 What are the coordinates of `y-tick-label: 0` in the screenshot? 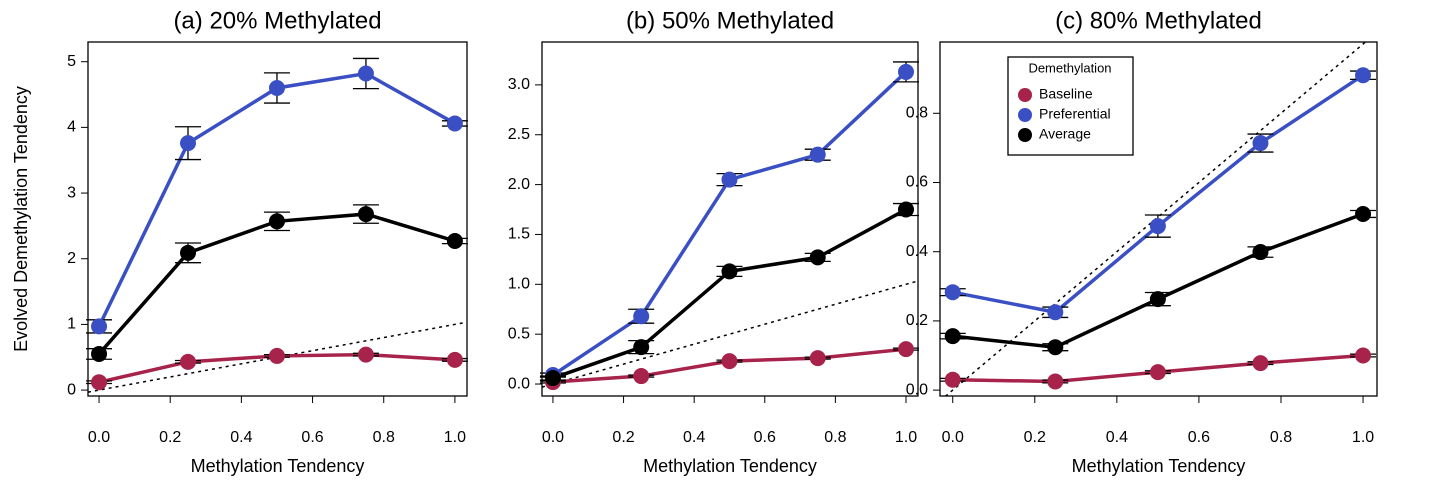 It's located at (71, 389).